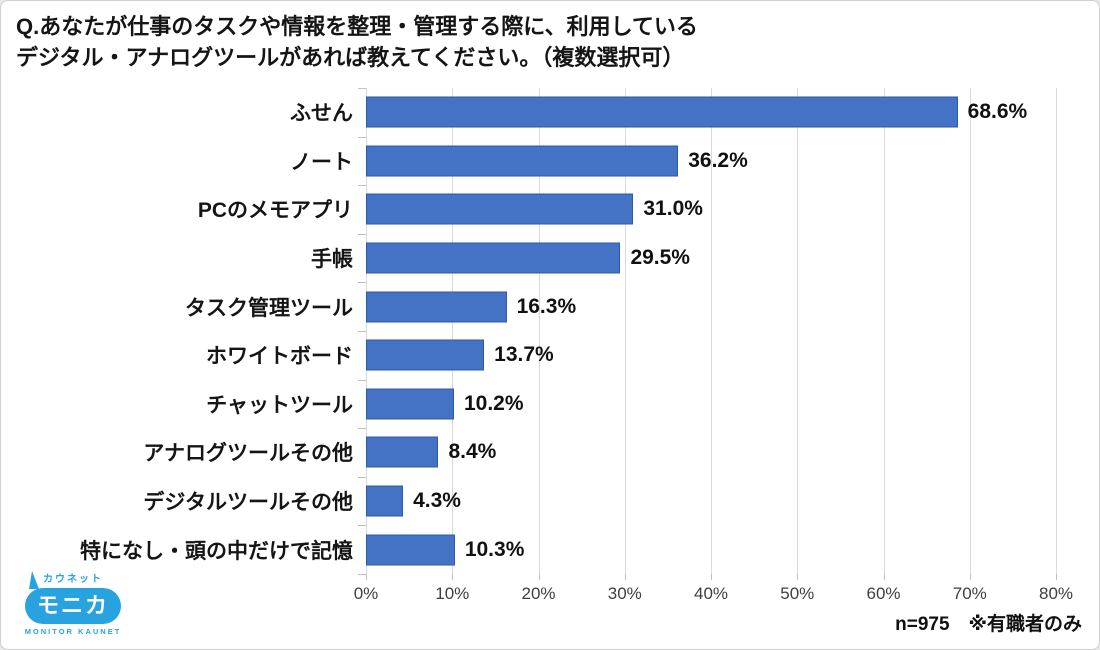 The height and width of the screenshot is (650, 1100). What do you see at coordinates (269, 308) in the screenshot?
I see `category-label: タスク管理ツール` at bounding box center [269, 308].